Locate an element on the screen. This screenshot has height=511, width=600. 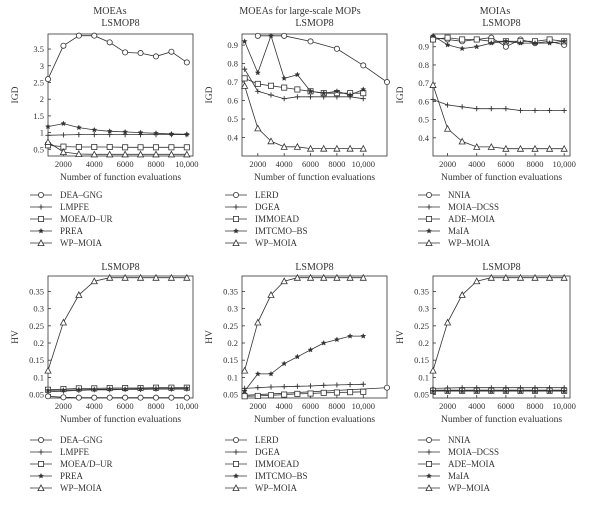
y-tick-label: 0.15 is located at coordinates (36, 360).